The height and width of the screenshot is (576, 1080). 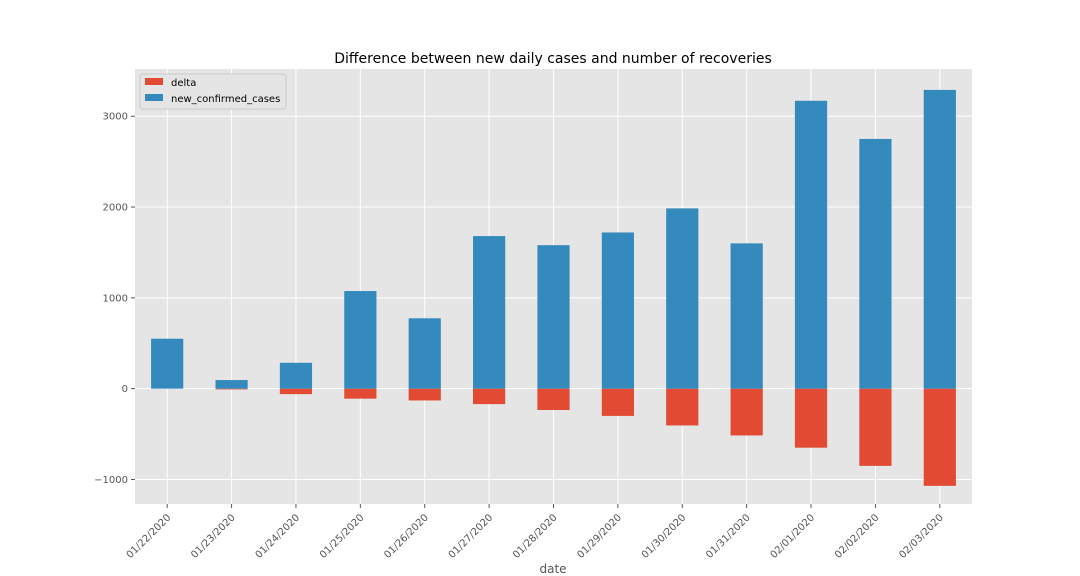 I want to click on x-tick-label: 01/26/2020, so click(x=406, y=536).